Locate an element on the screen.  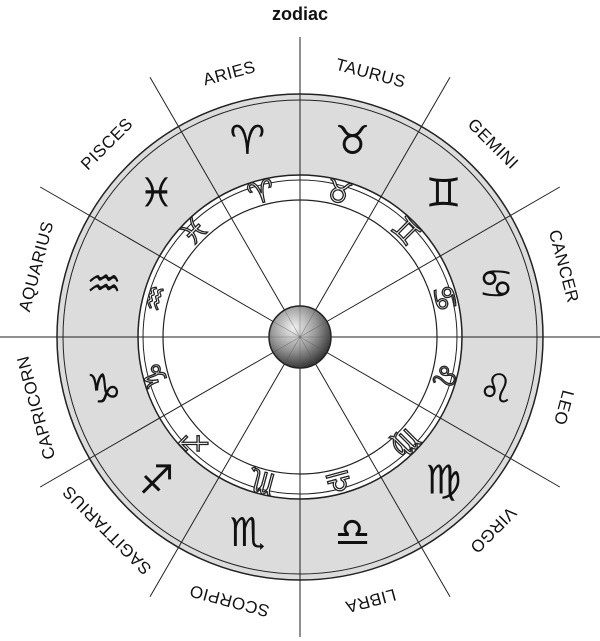
sign-label-capricorn: CAPRICORN is located at coordinates (36, 408).